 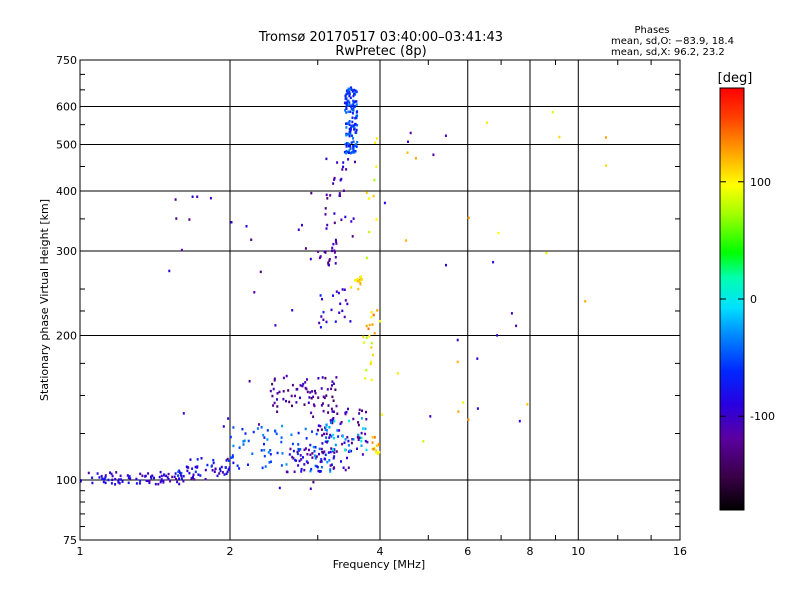 I want to click on y-axis-label: Stationary phase Virtual Height [km], so click(x=44, y=300).